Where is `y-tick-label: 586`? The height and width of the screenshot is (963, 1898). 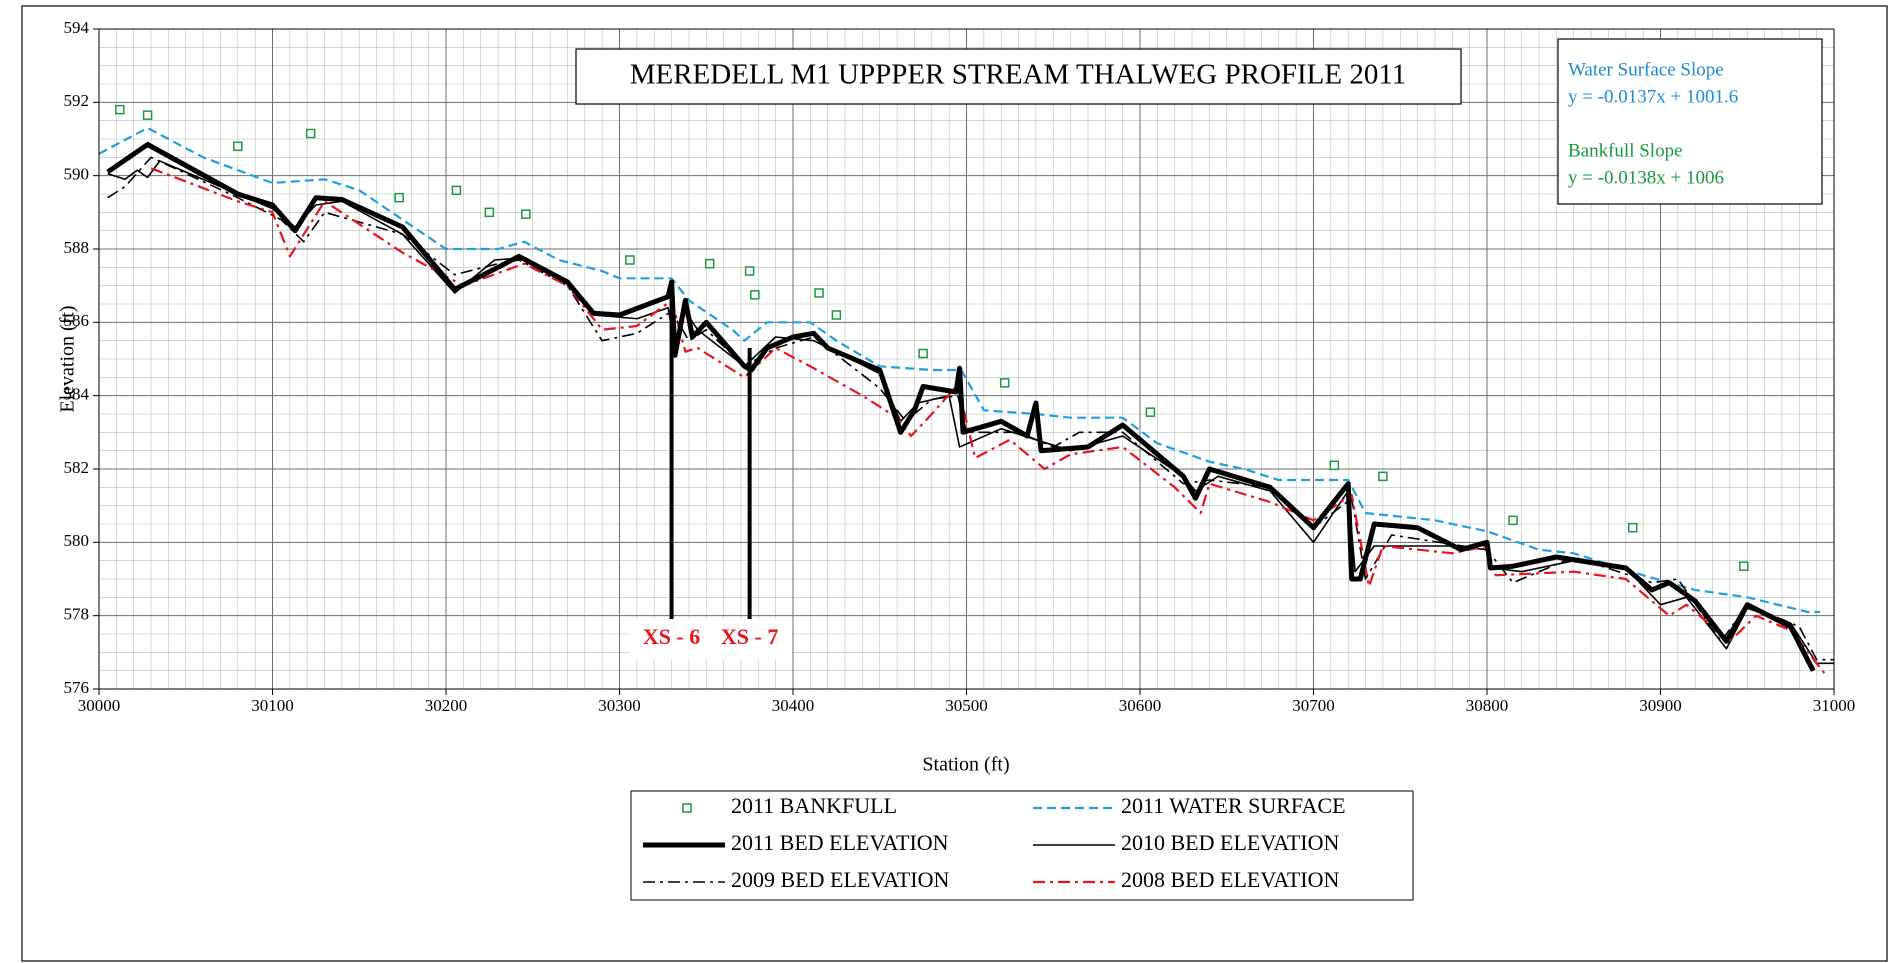
y-tick-label: 586 is located at coordinates (77, 320).